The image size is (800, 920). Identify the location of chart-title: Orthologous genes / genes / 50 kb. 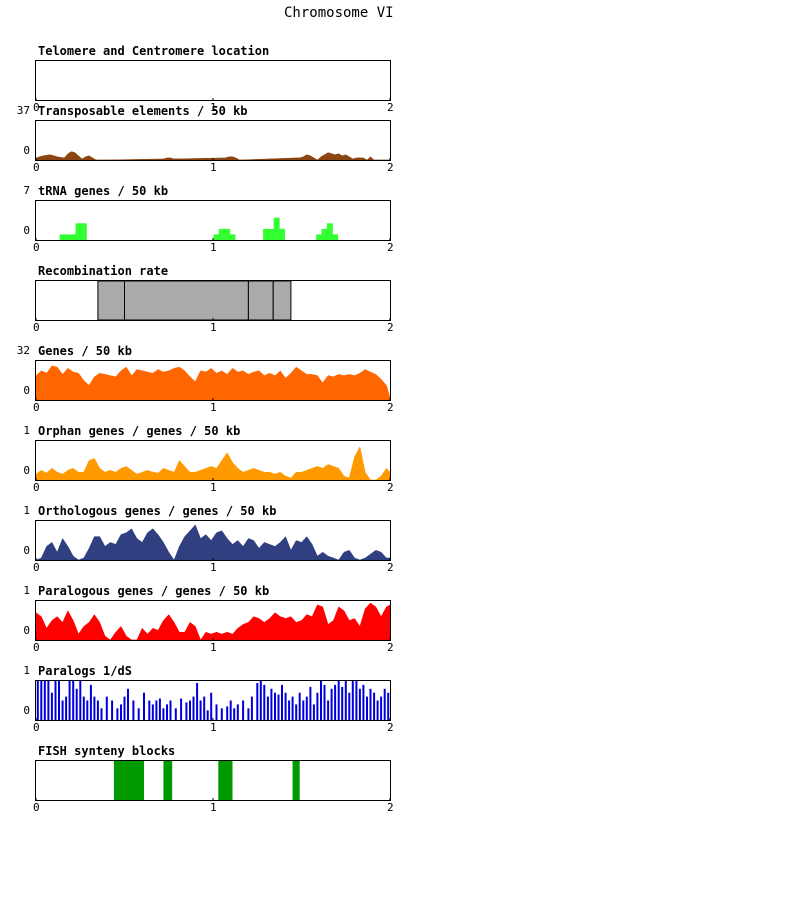
(157, 511).